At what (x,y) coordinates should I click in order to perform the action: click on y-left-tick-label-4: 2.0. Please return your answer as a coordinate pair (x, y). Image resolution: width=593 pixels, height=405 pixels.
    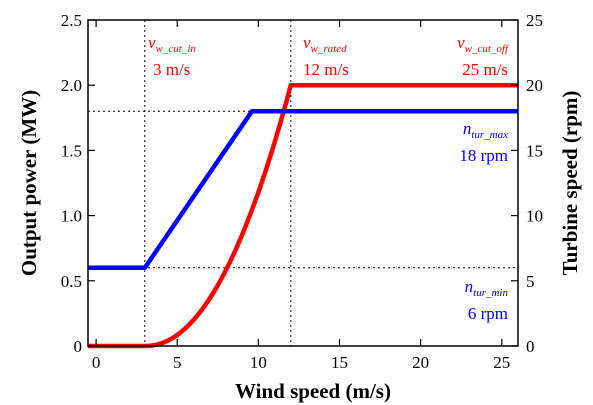
    Looking at the image, I should click on (71, 85).